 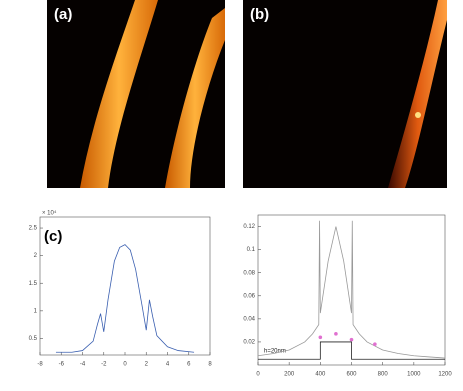 What do you see at coordinates (249, 273) in the screenshot?
I see `y-tick-label: 0.08` at bounding box center [249, 273].